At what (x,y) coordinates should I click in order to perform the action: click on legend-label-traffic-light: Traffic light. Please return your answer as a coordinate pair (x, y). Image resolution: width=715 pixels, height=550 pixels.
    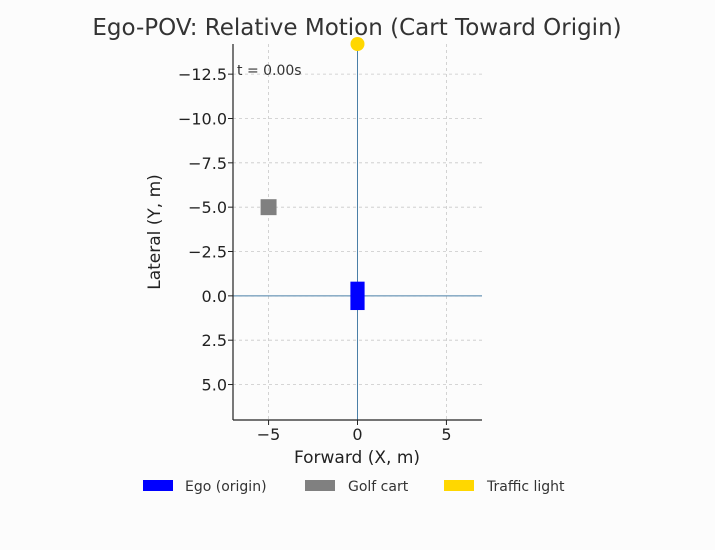
    Looking at the image, I should click on (525, 487).